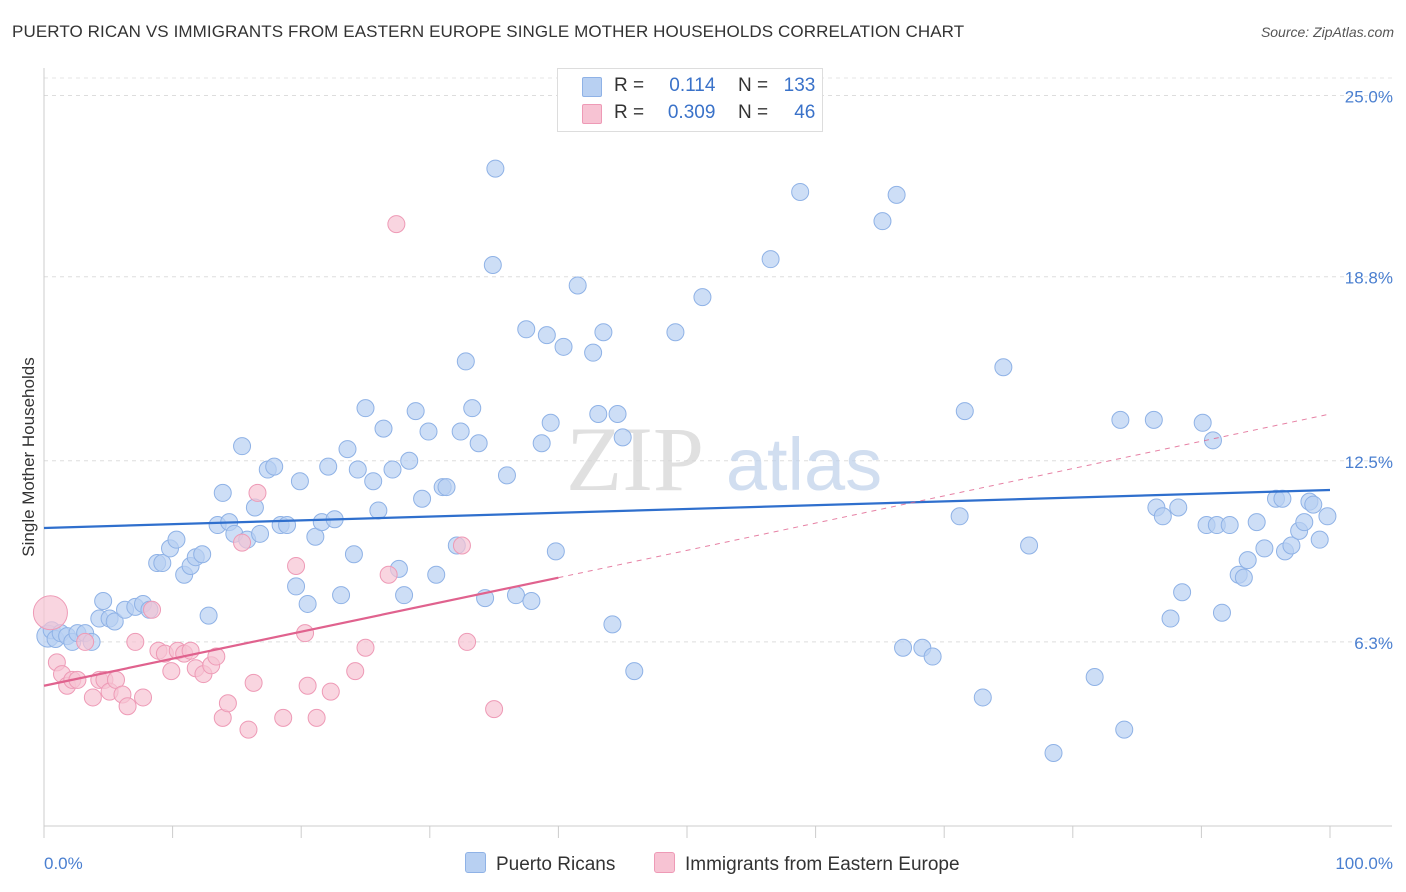 This screenshot has height=892, width=1406. I want to click on y-tick-label: 12.5%, so click(1369, 462).